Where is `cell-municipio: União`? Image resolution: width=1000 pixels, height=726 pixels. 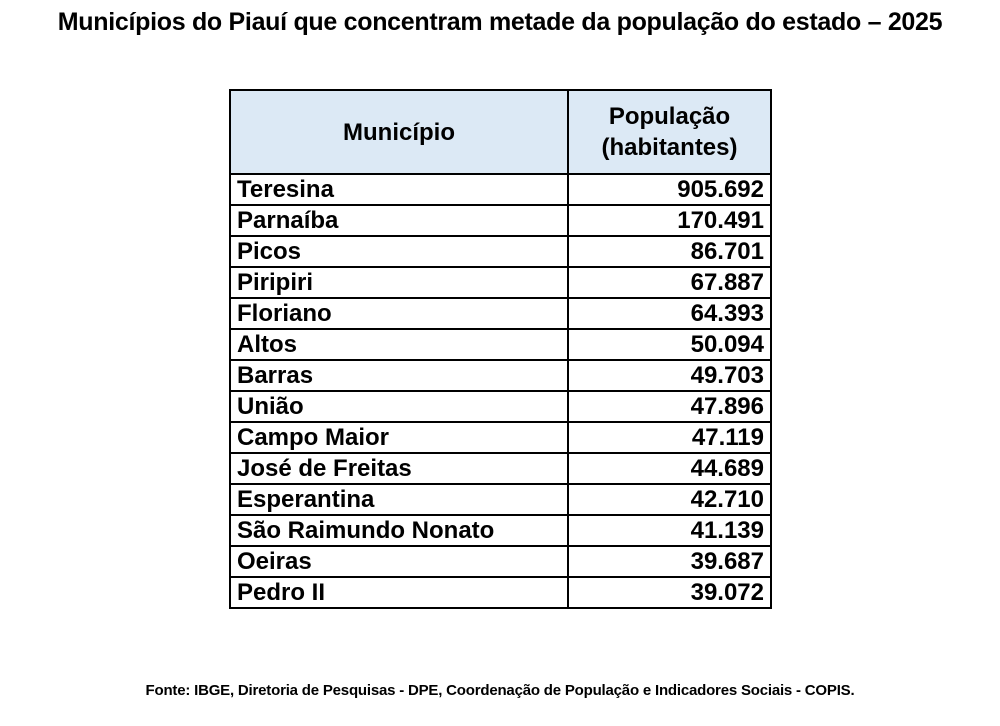 cell-municipio: União is located at coordinates (399, 406).